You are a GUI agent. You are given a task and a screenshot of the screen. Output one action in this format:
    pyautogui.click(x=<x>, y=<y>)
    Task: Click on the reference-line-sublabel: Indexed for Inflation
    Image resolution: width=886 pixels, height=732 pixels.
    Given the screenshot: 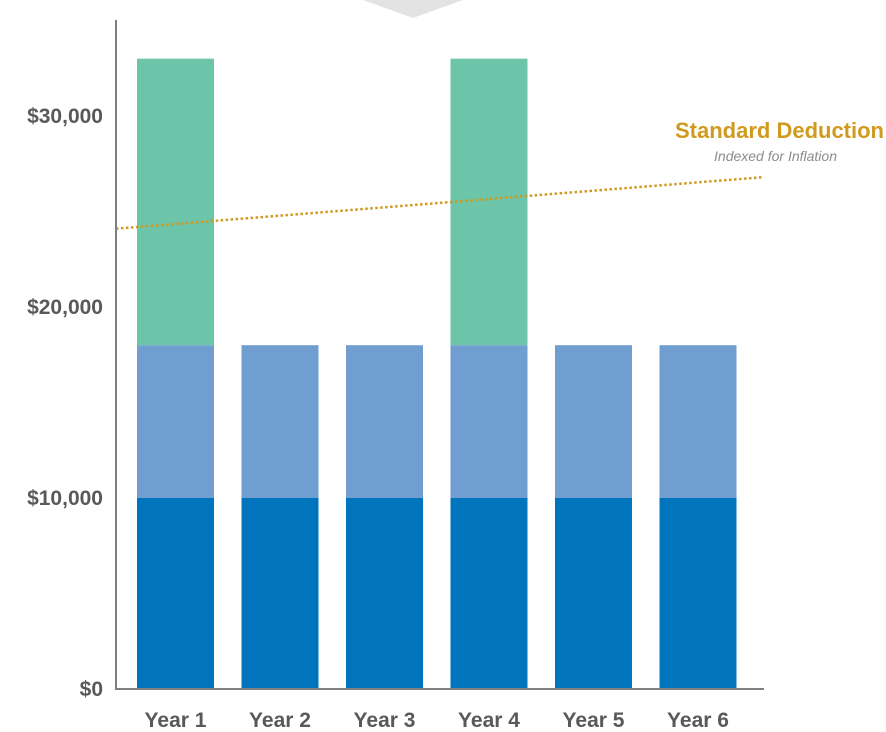 What is the action you would take?
    pyautogui.click(x=775, y=156)
    